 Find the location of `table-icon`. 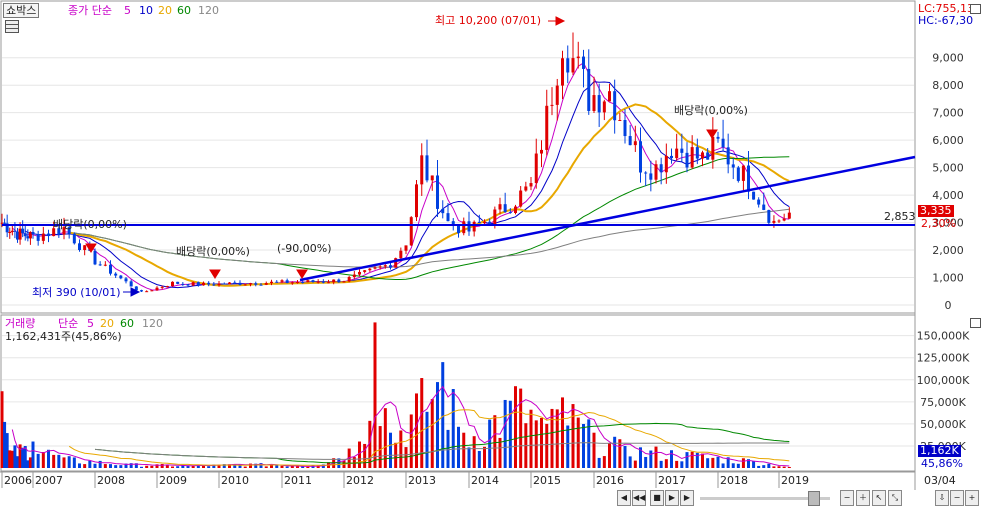

table-icon is located at coordinates (12, 26).